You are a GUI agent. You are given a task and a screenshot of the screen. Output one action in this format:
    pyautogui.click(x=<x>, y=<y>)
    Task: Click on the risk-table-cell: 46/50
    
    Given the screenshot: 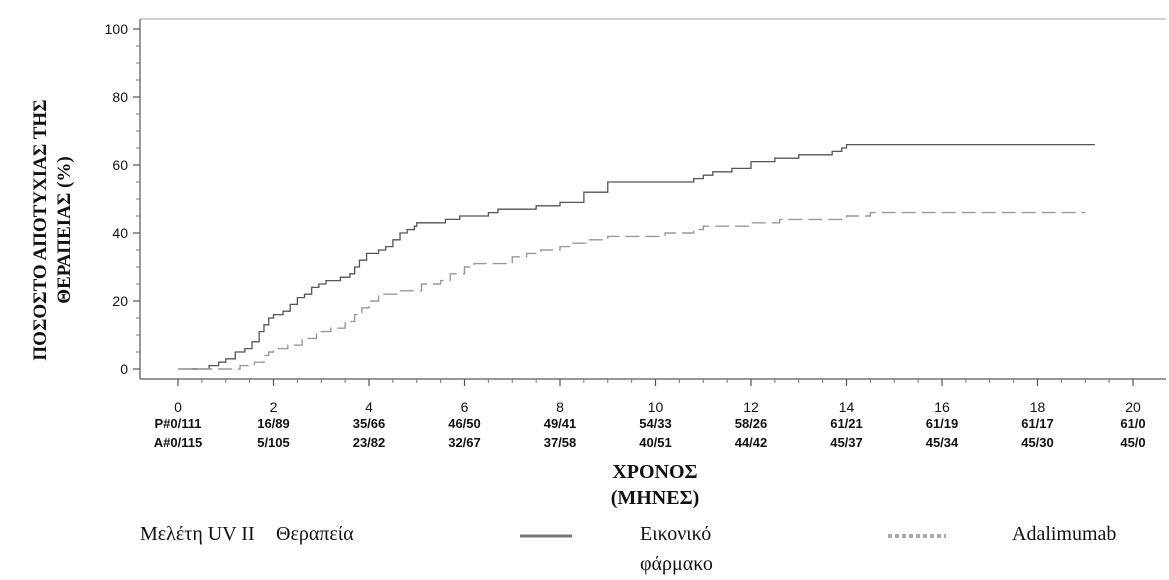 What is the action you would take?
    pyautogui.click(x=464, y=423)
    